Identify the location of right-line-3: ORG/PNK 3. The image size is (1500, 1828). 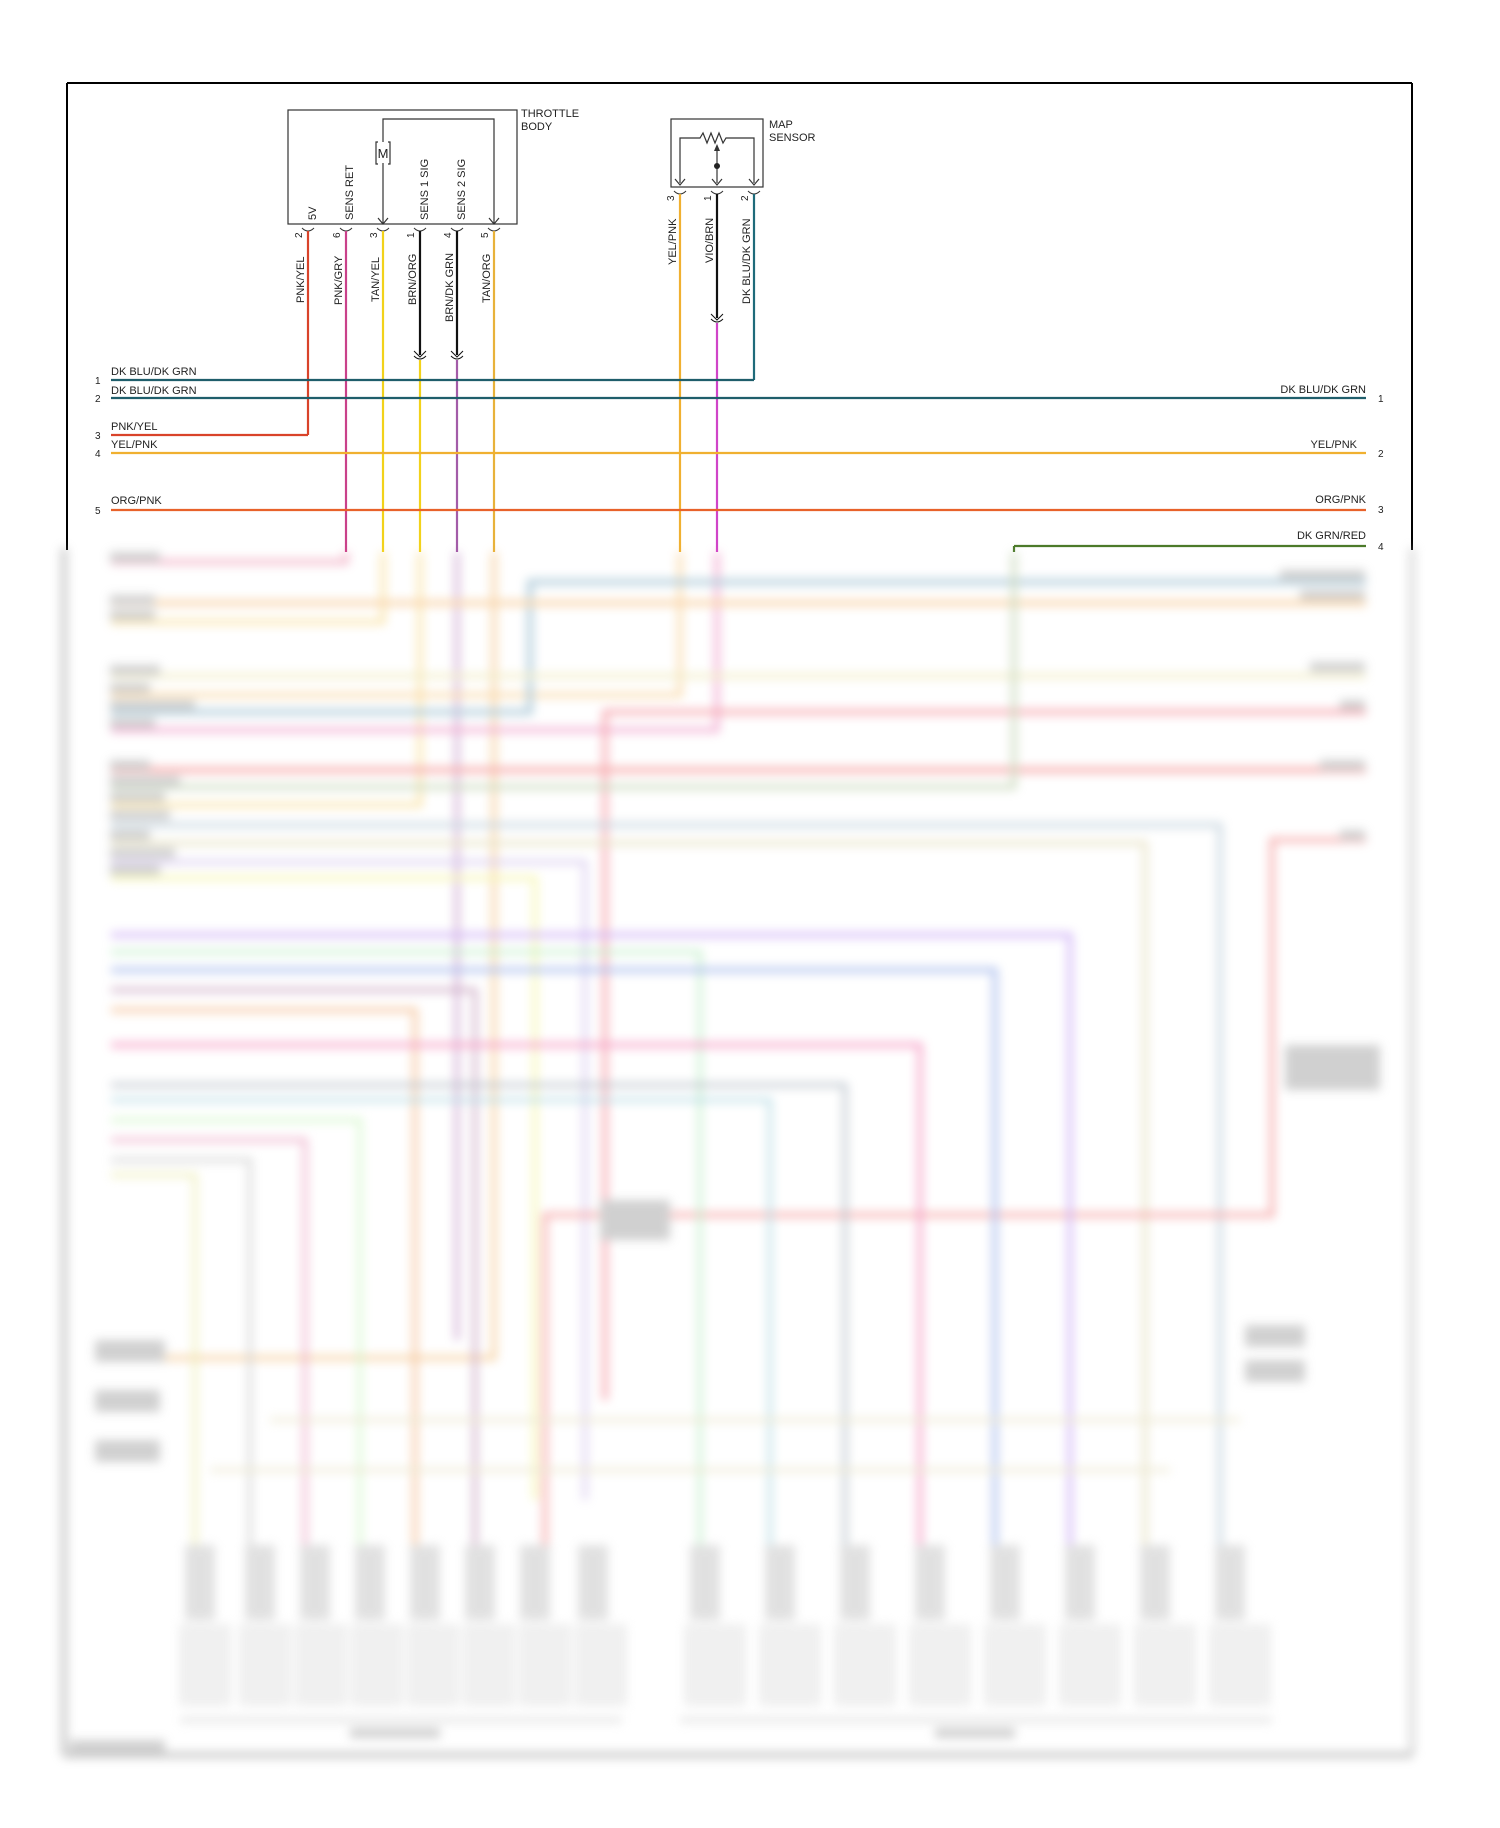
(1349, 505).